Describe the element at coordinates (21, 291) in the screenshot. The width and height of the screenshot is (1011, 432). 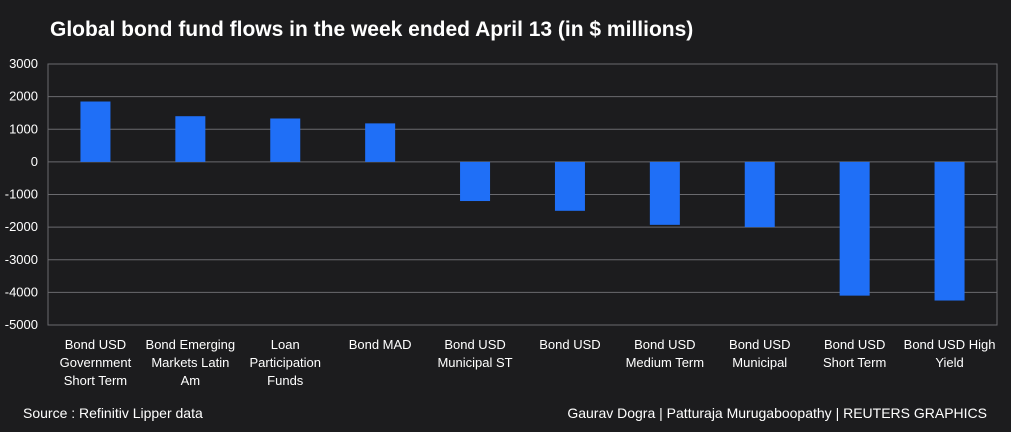
I see `y-tick-label: -4000` at that location.